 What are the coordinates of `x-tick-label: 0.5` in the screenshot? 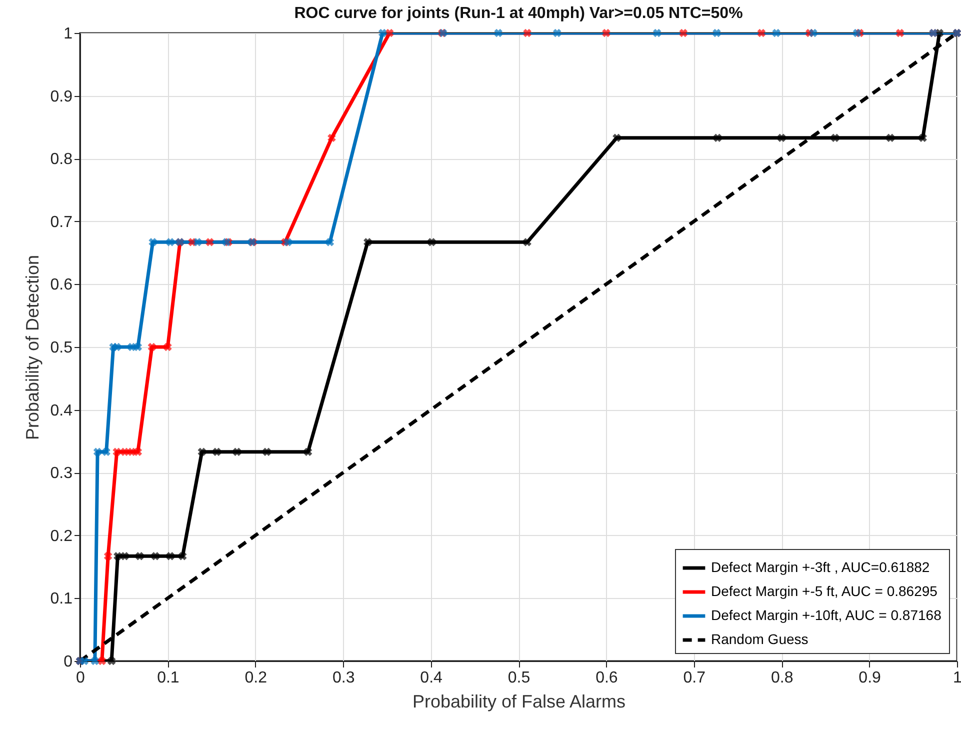 It's located at (519, 678).